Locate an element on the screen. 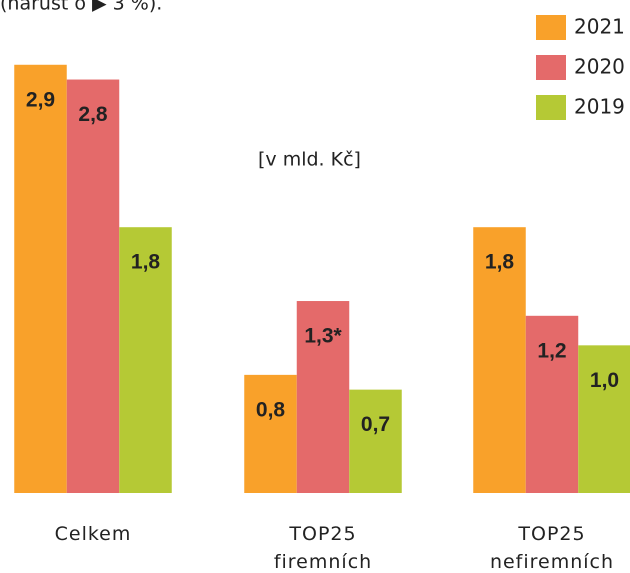  subtitle: (nárůst o ▶ 3 %). is located at coordinates (81, 7).